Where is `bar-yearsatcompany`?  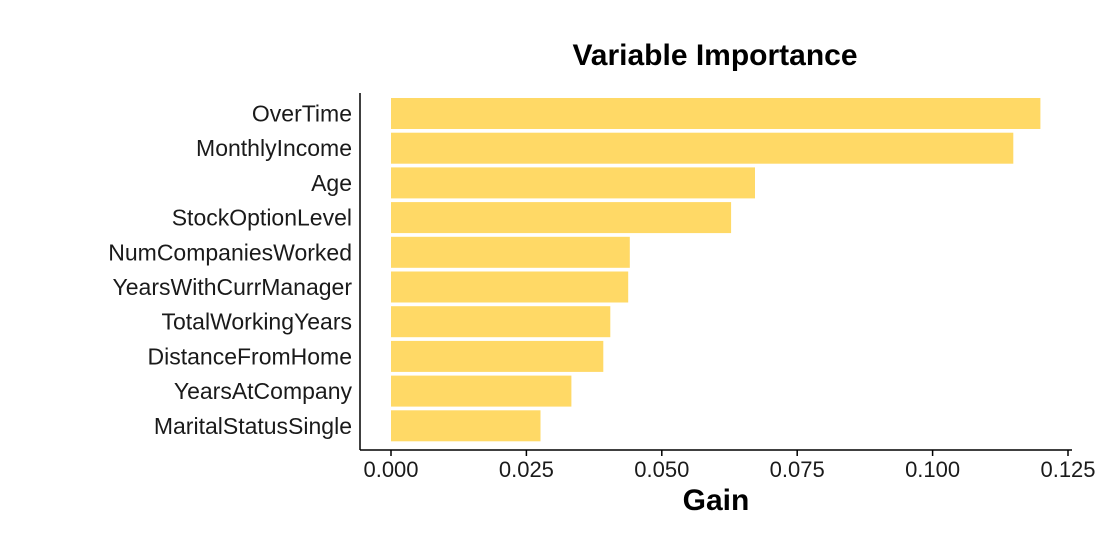
bar-yearsatcompany is located at coordinates (481, 391).